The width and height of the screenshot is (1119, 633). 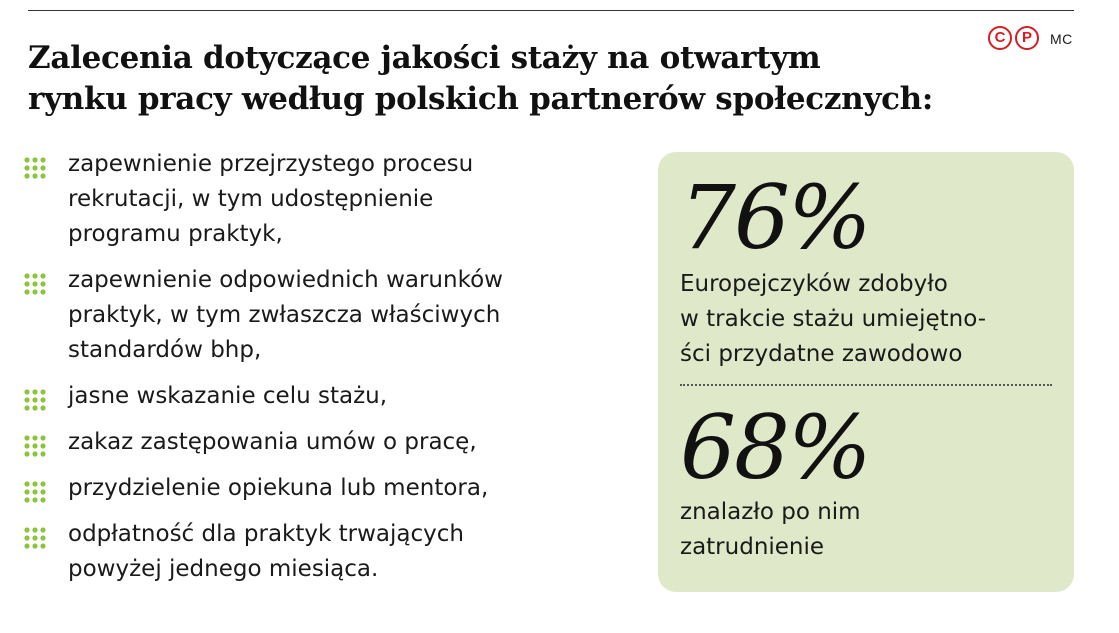 What do you see at coordinates (776, 217) in the screenshot?
I see `stat-value: 76%` at bounding box center [776, 217].